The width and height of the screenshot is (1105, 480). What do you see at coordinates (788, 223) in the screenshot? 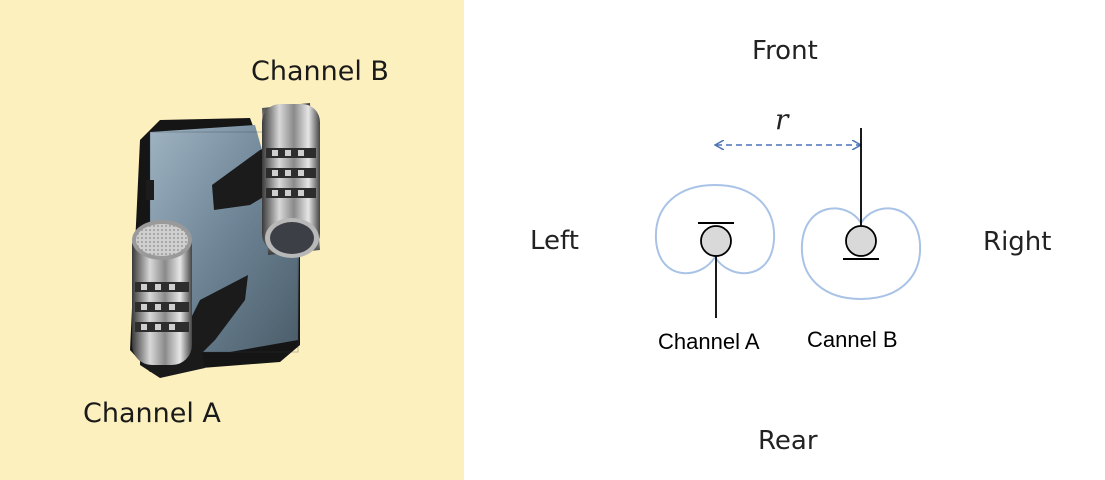
I see `polar-pattern-drawing` at bounding box center [788, 223].